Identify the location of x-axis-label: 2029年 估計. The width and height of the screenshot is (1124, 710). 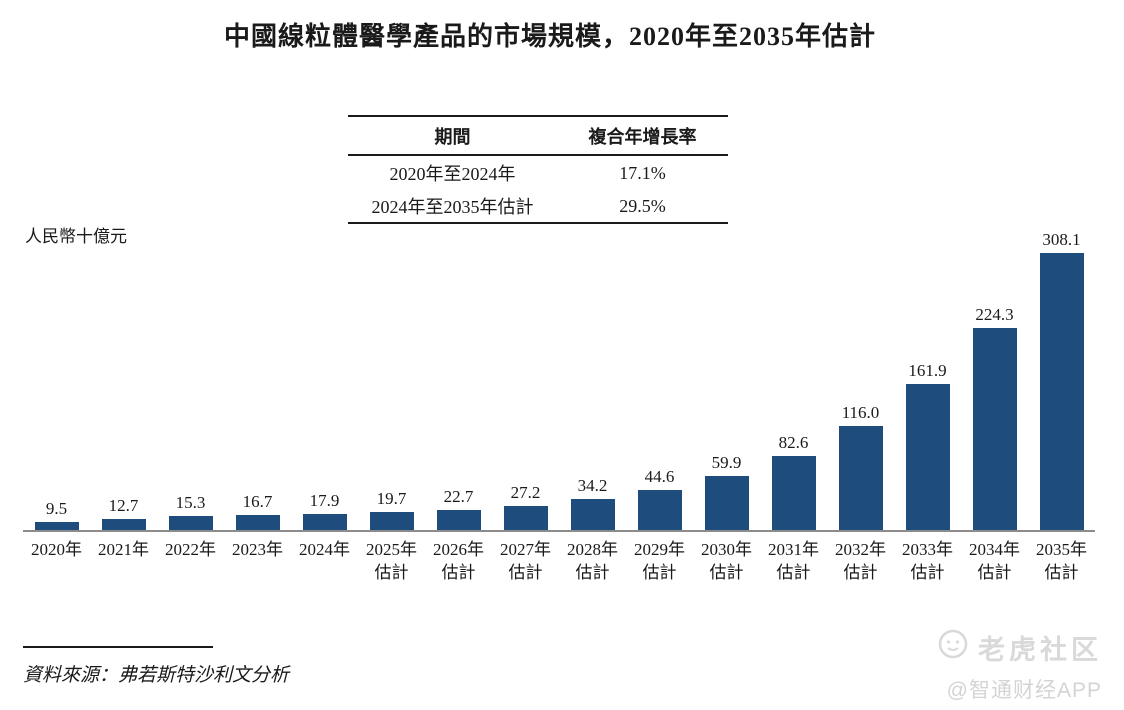
(659, 561).